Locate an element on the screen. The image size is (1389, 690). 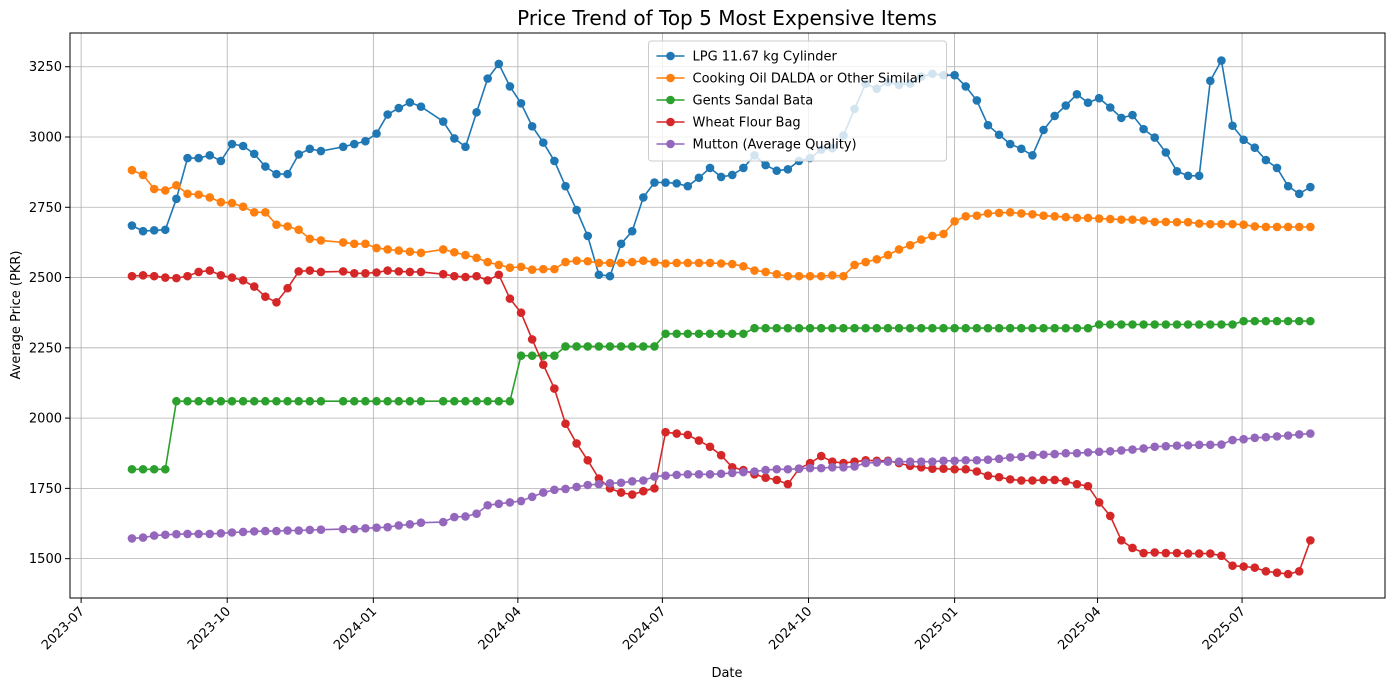
x-tick-label: 2025-01 is located at coordinates (936, 628).